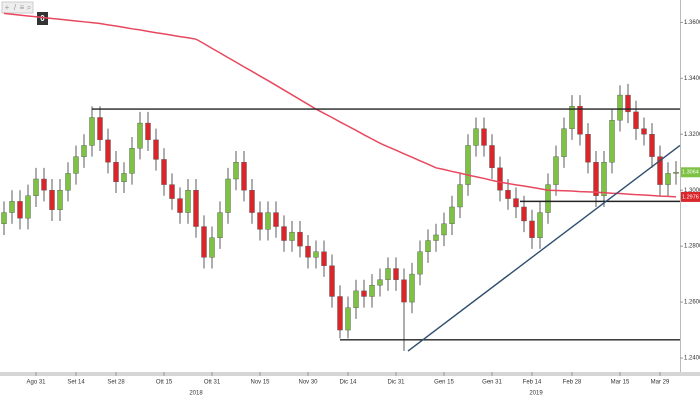 This screenshot has height=400, width=700. I want to click on last-price-label: 1.3064, so click(690, 173).